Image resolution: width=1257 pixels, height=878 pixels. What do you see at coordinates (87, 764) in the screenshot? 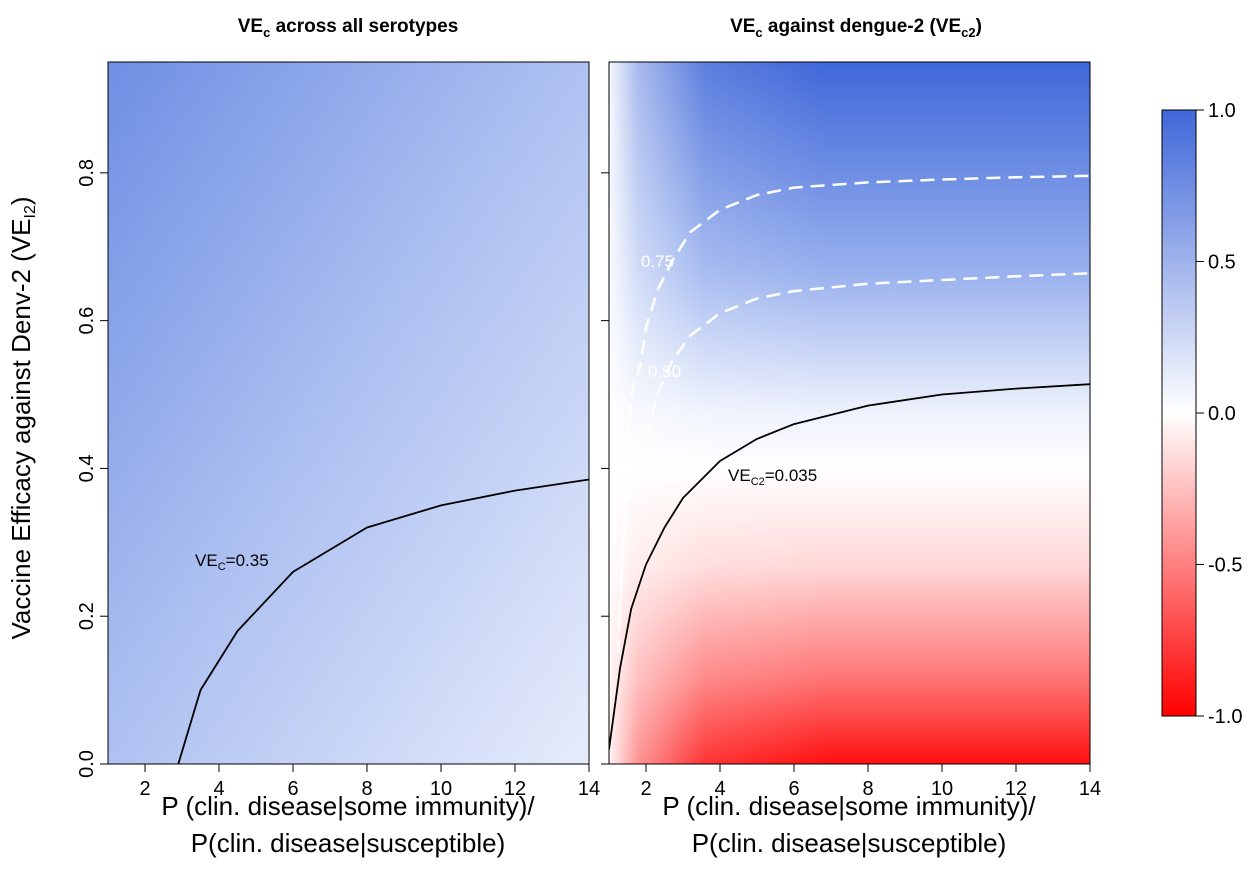
I see `y-tick-label: 0.0` at bounding box center [87, 764].